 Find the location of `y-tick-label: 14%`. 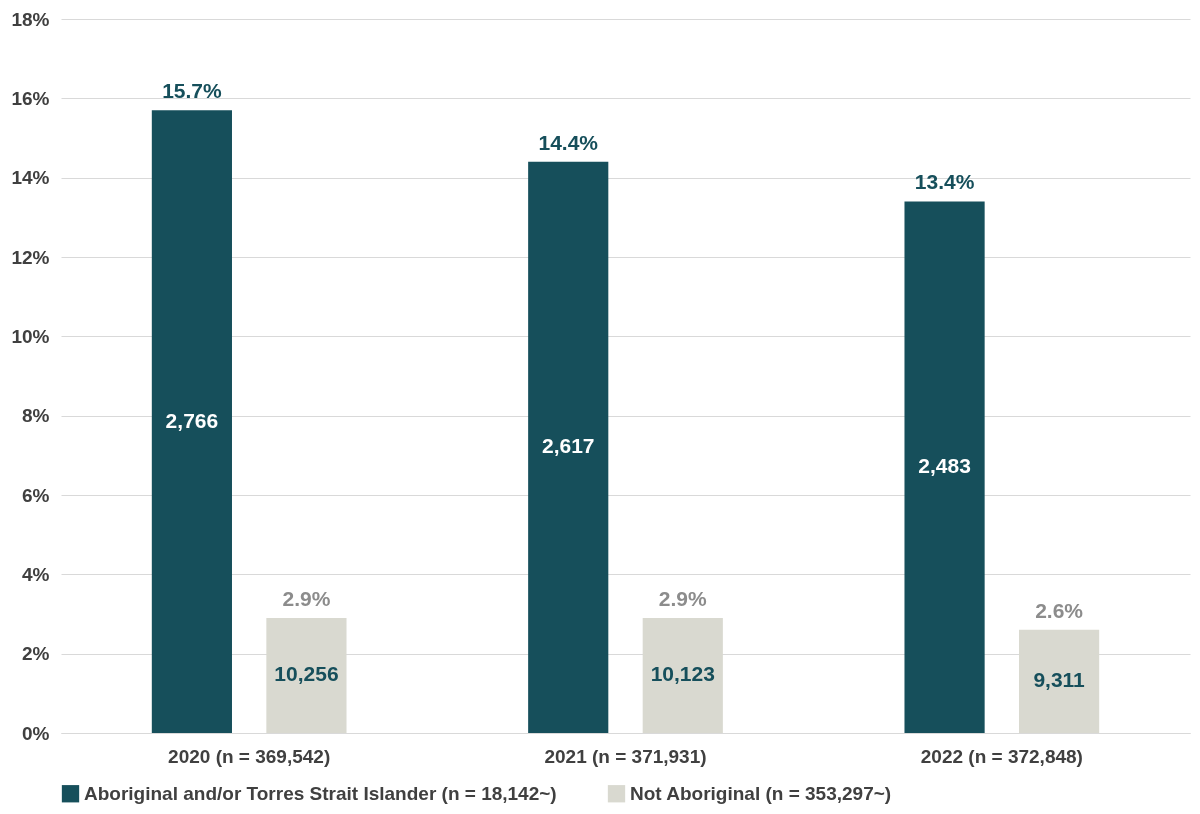

y-tick-label: 14% is located at coordinates (30, 178).